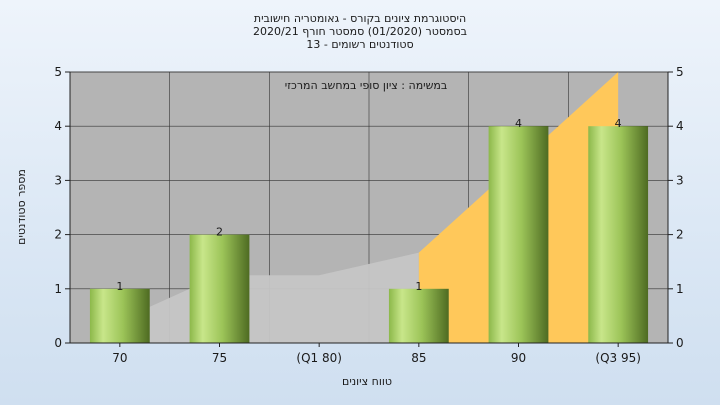 Image resolution: width=720 pixels, height=405 pixels. I want to click on x-tick-label: 75, so click(219, 358).